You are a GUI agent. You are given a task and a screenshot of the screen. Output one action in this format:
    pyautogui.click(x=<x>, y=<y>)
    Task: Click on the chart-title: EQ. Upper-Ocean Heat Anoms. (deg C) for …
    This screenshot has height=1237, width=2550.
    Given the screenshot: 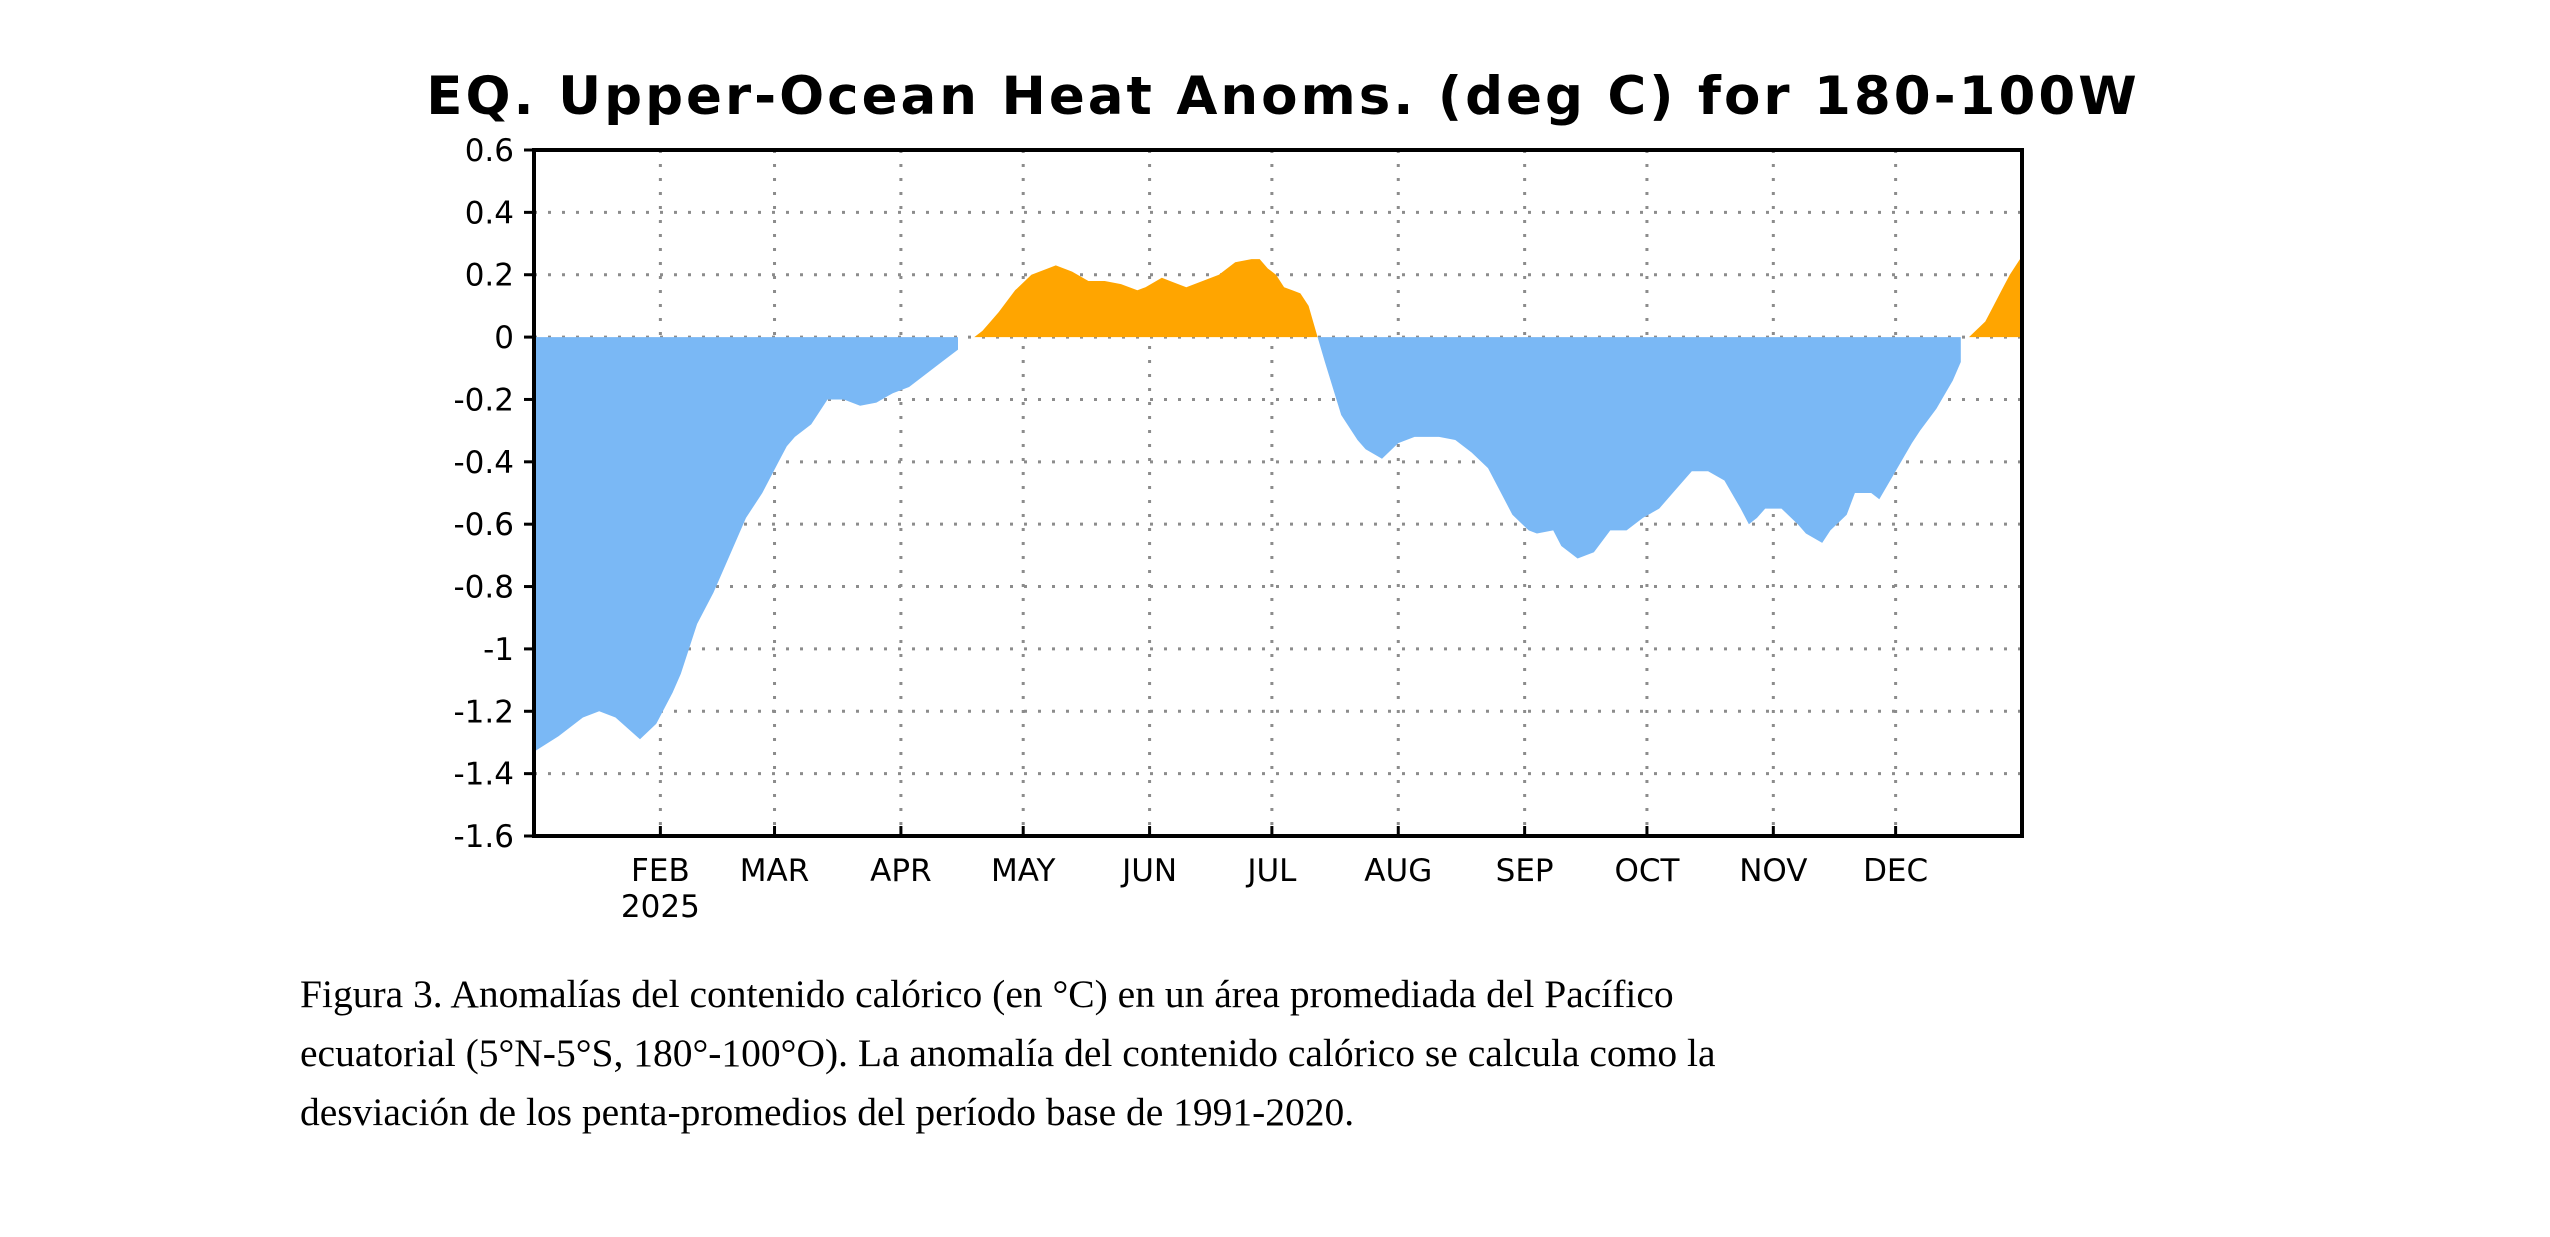 What is the action you would take?
    pyautogui.click(x=1282, y=96)
    